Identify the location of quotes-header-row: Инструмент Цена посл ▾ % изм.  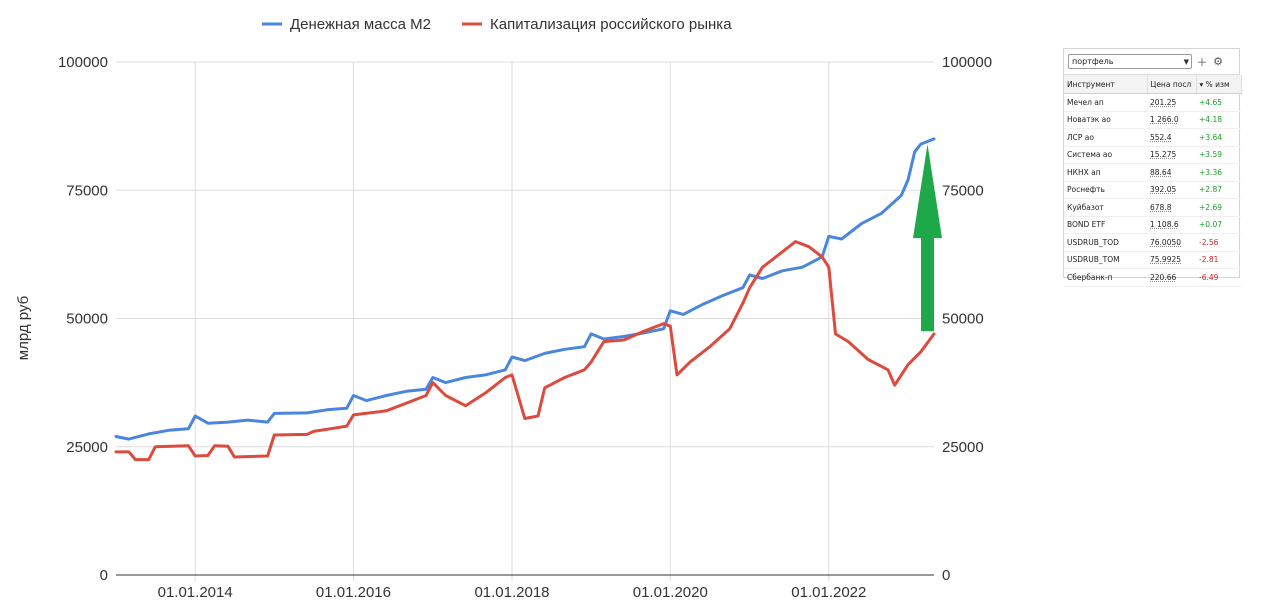
(1153, 84).